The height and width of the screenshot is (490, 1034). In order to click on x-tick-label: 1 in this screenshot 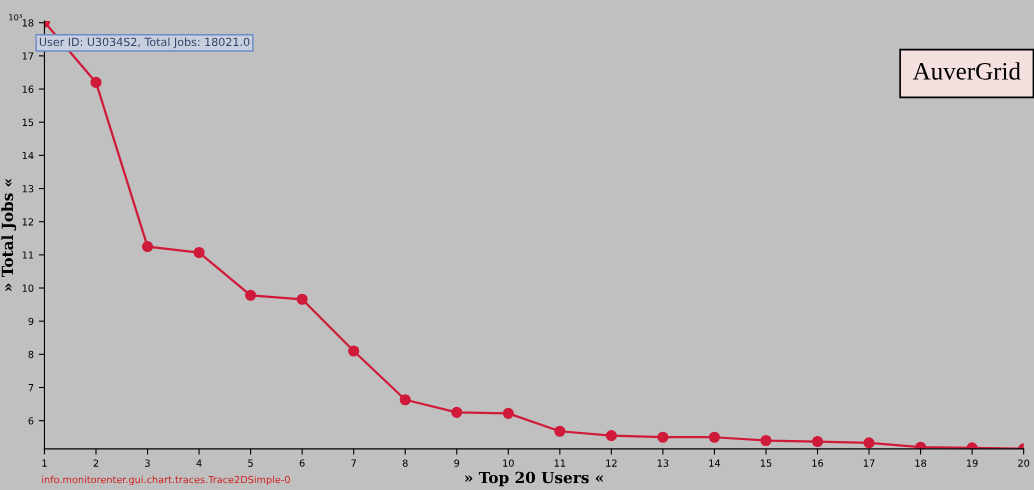, I will do `click(44, 463)`.